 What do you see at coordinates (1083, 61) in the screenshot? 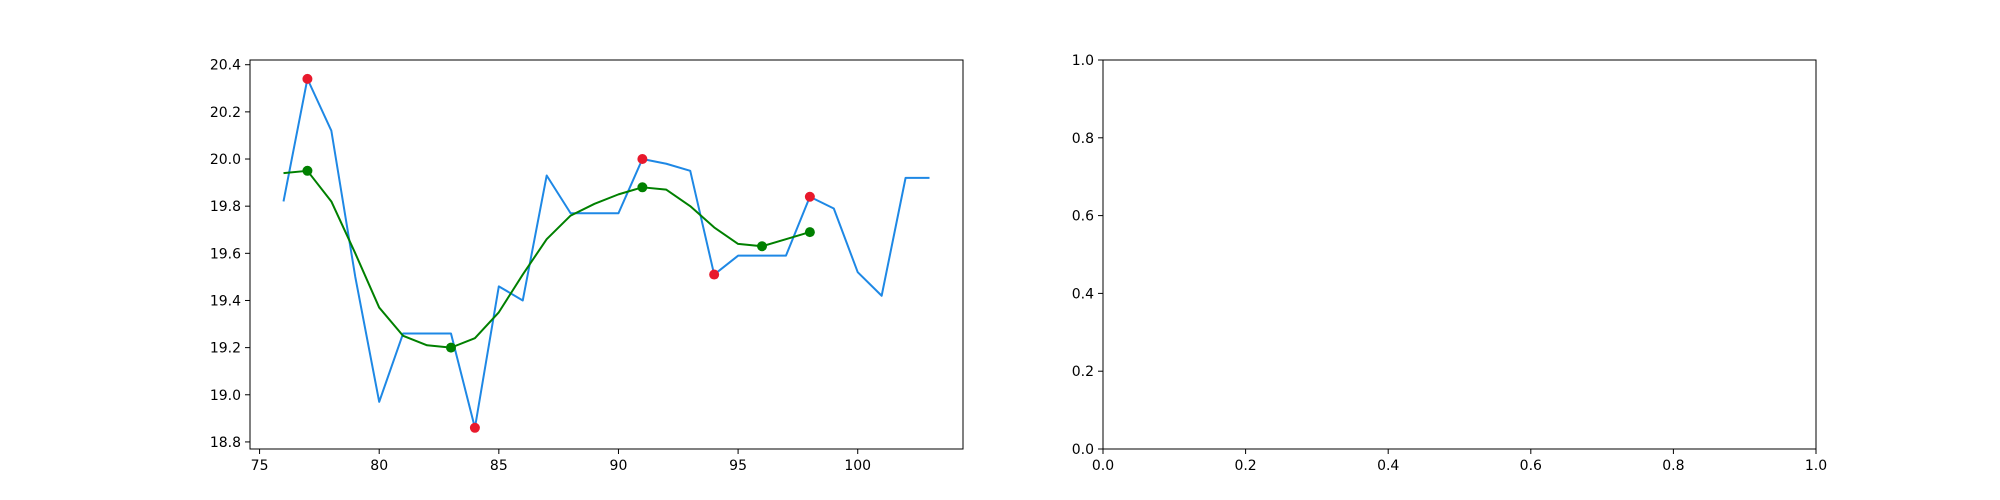
I see `y-tick-label: 1.0` at bounding box center [1083, 61].